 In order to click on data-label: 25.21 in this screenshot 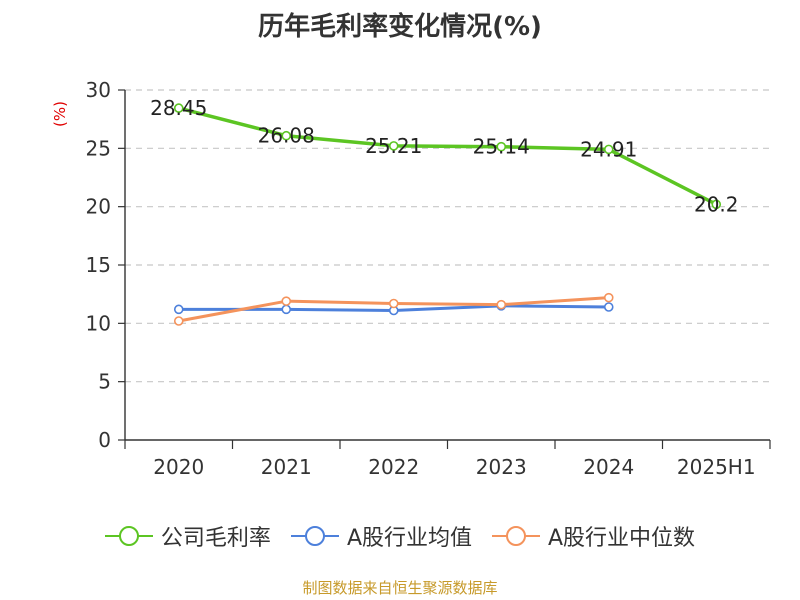, I will do `click(393, 146)`.